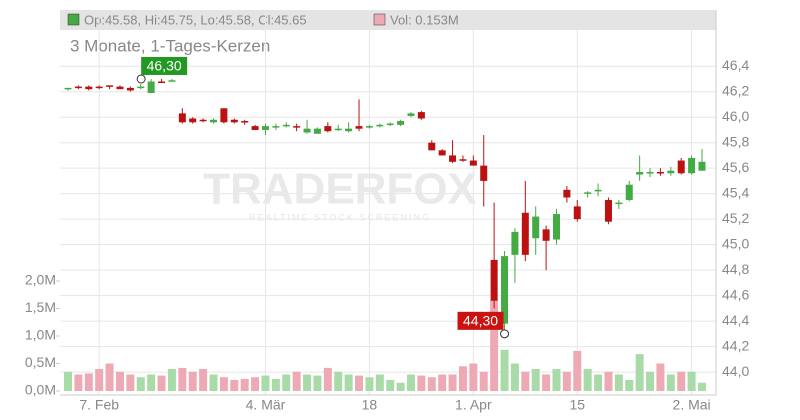 The height and width of the screenshot is (420, 800). I want to click on x-tick-label: 7. Feb, so click(99, 405).